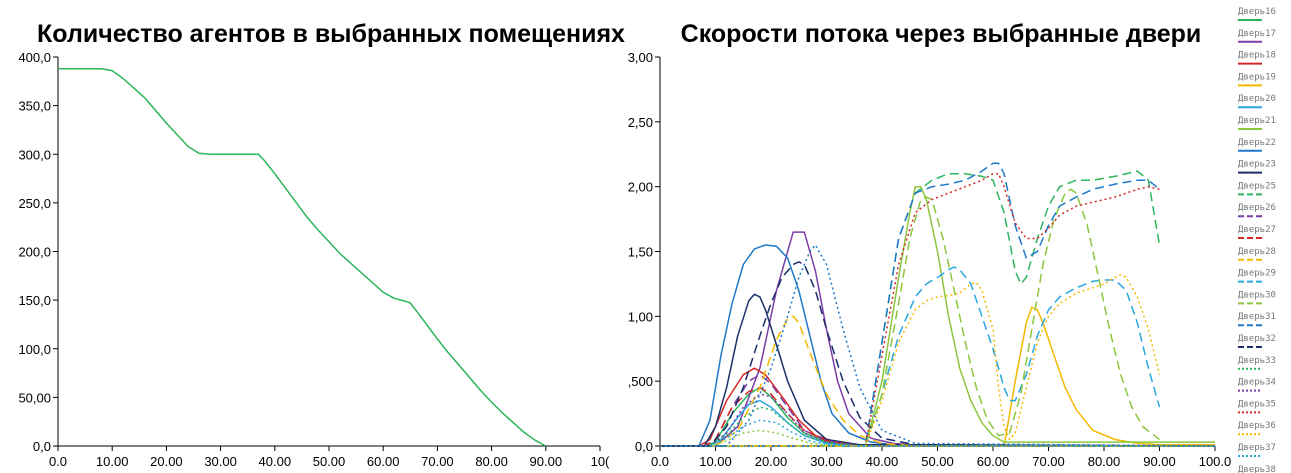  What do you see at coordinates (1257, 121) in the screenshot?
I see `legend-label: Дверь21` at bounding box center [1257, 121].